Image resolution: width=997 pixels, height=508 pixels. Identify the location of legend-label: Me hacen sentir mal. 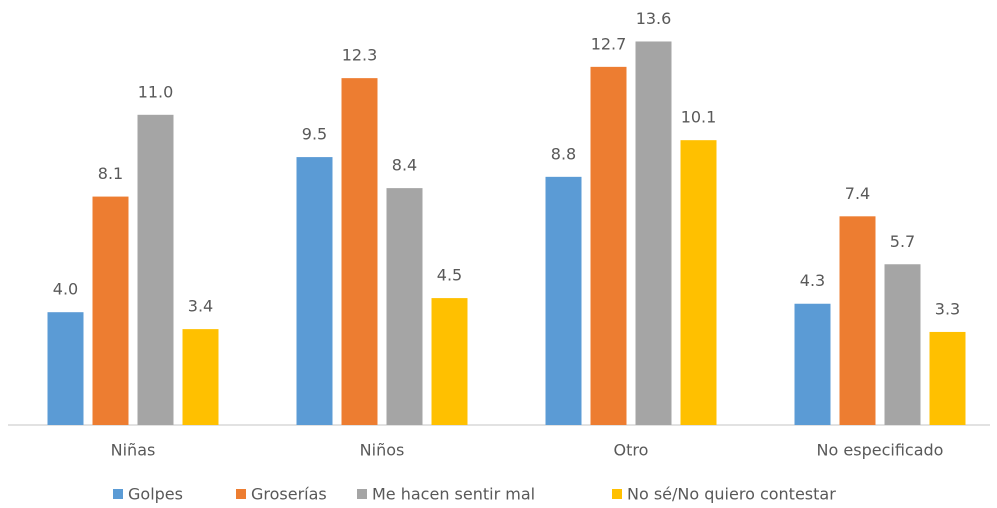
(453, 494).